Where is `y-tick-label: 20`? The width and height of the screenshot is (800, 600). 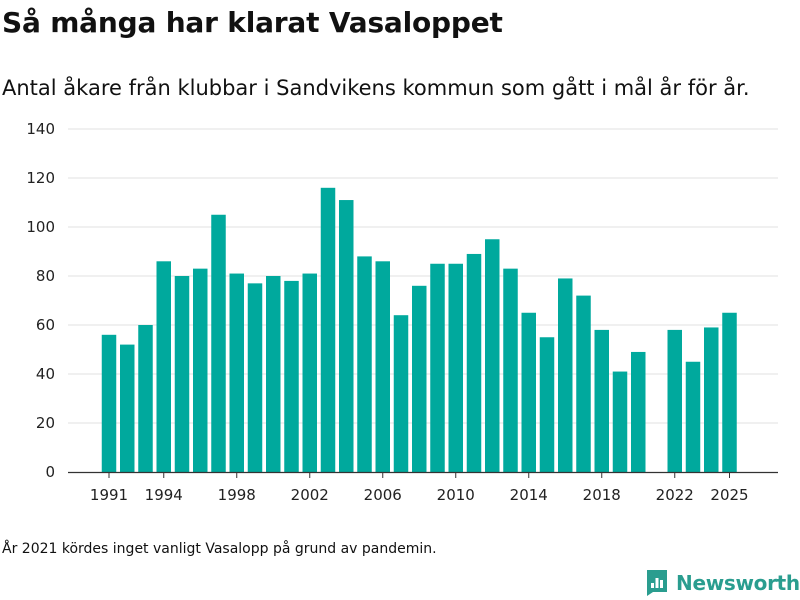 y-tick-label: 20 is located at coordinates (45, 423).